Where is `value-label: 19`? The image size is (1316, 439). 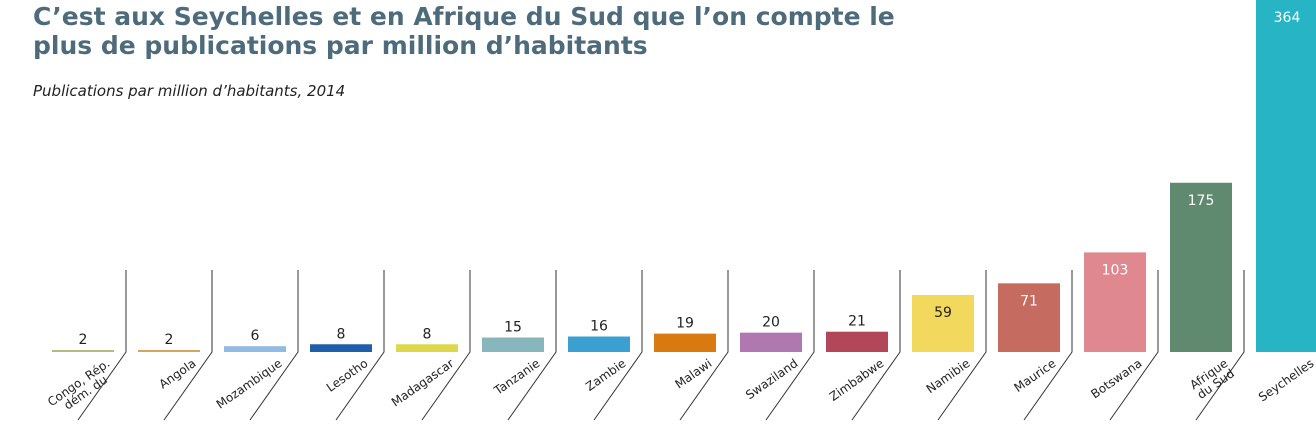
value-label: 19 is located at coordinates (685, 324).